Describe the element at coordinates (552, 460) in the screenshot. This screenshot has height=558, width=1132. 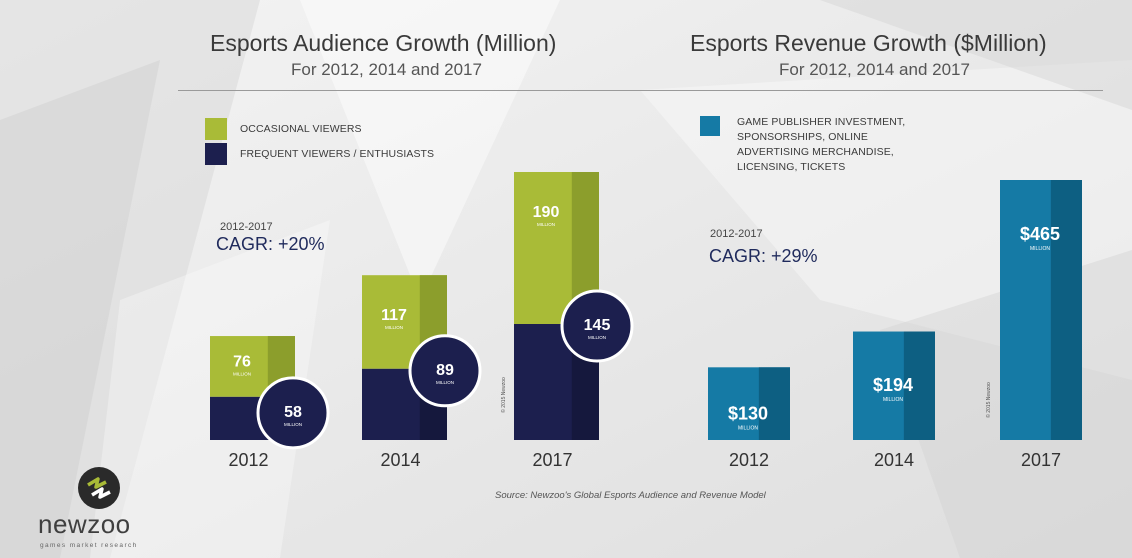
I see `category-label-audience-2017: 2017` at that location.